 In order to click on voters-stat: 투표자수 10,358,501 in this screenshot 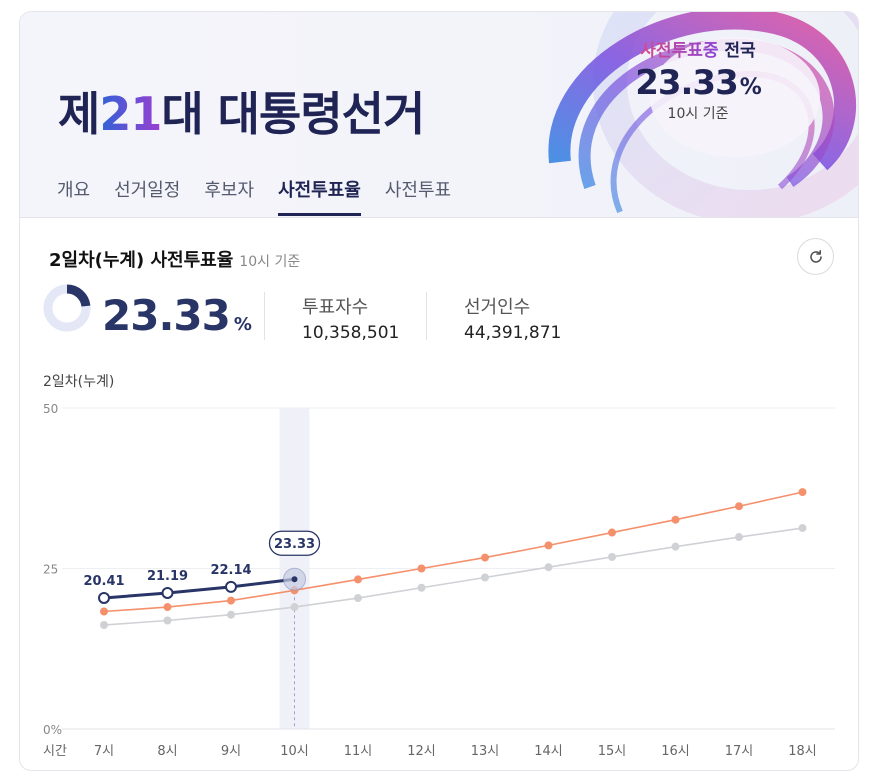, I will do `click(350, 318)`.